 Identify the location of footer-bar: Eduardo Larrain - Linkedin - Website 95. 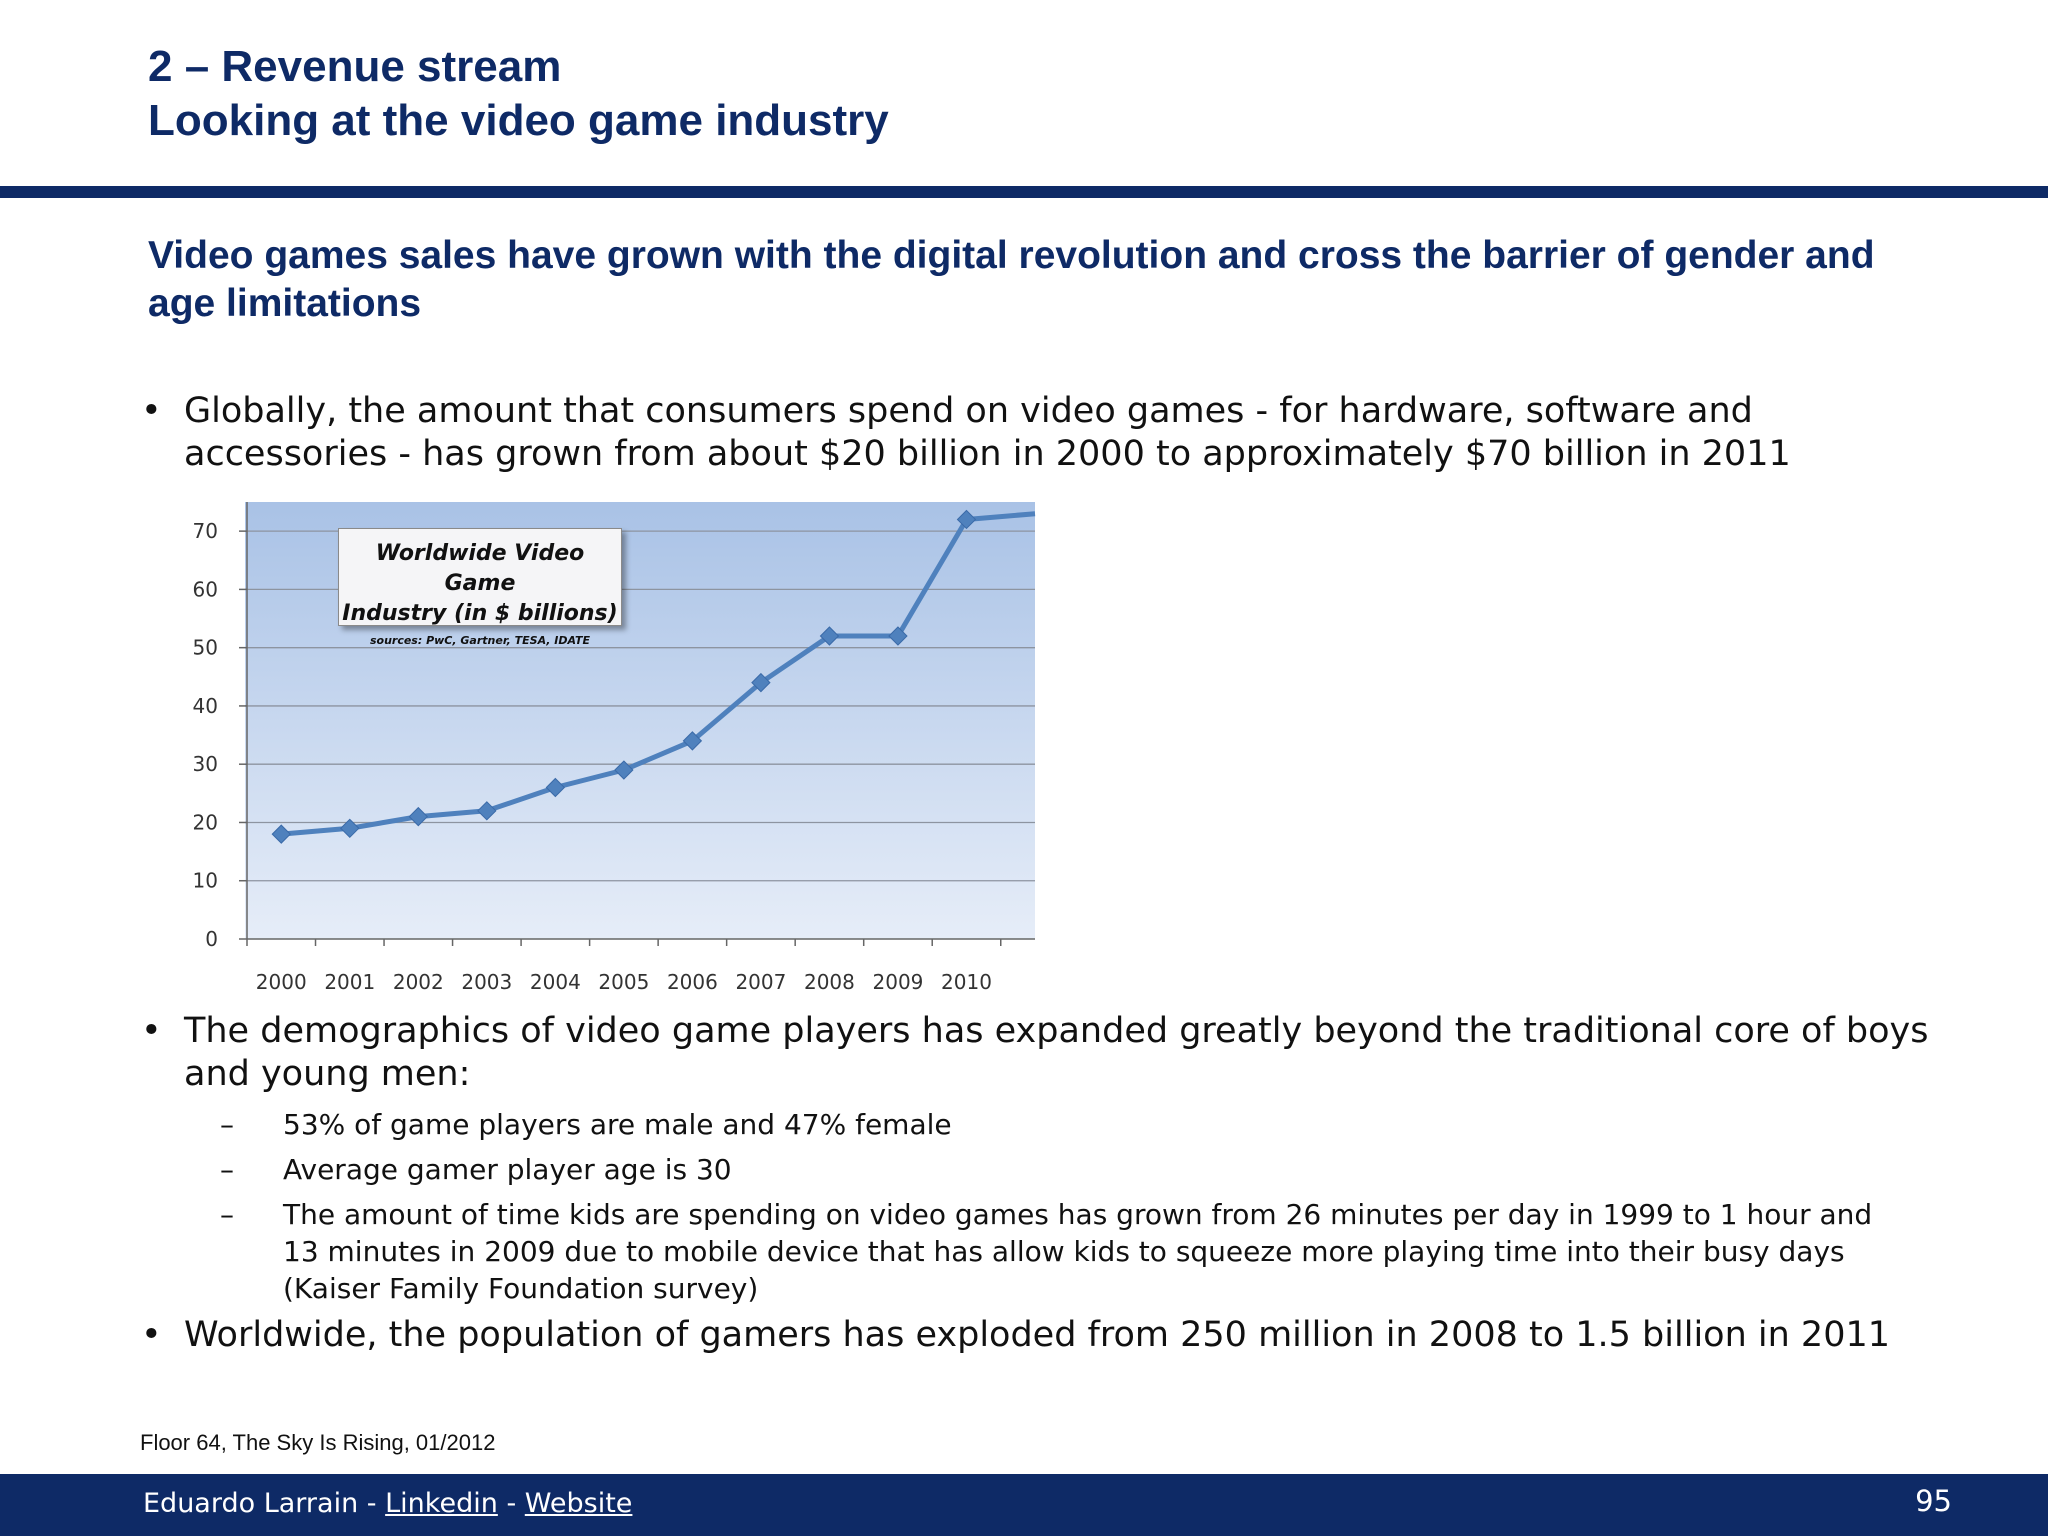
(1024, 1505).